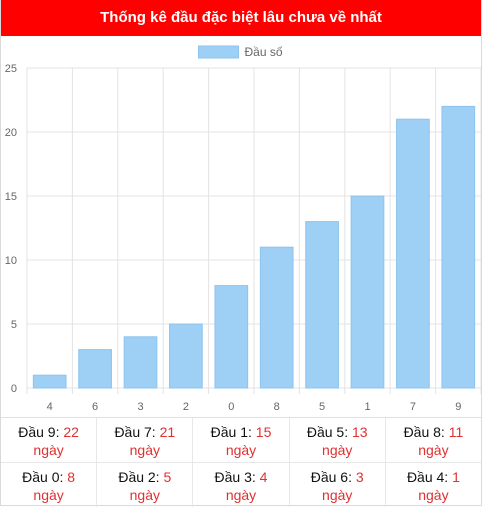 The image size is (482, 507). I want to click on stat-cell: Đầu 4: 1 ngày, so click(433, 485).